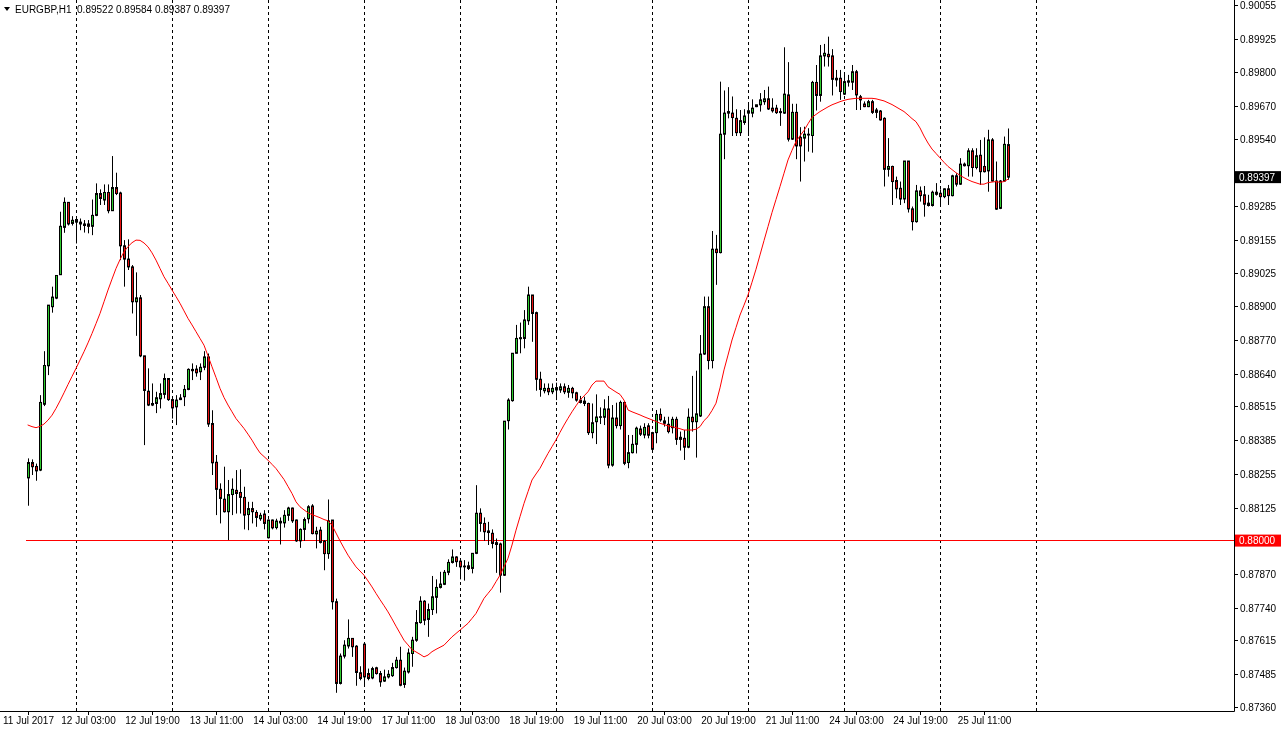  Describe the element at coordinates (857, 720) in the screenshot. I see `x-tick-label: 24 Jul 03:00` at that location.